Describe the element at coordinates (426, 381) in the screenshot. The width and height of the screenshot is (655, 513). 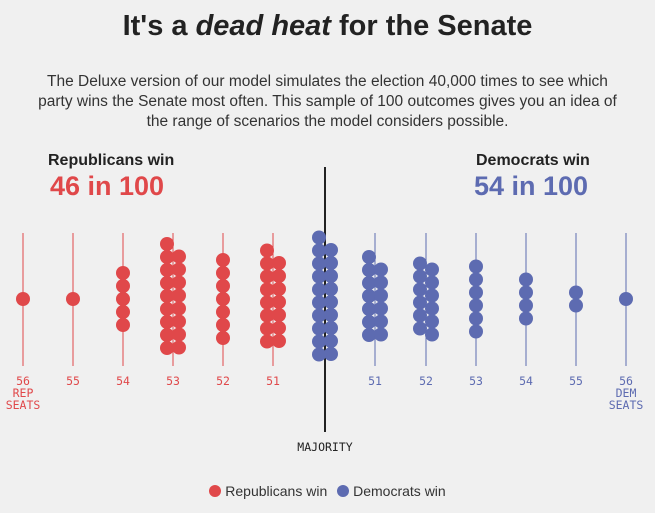
I see `seat-label: 52` at that location.